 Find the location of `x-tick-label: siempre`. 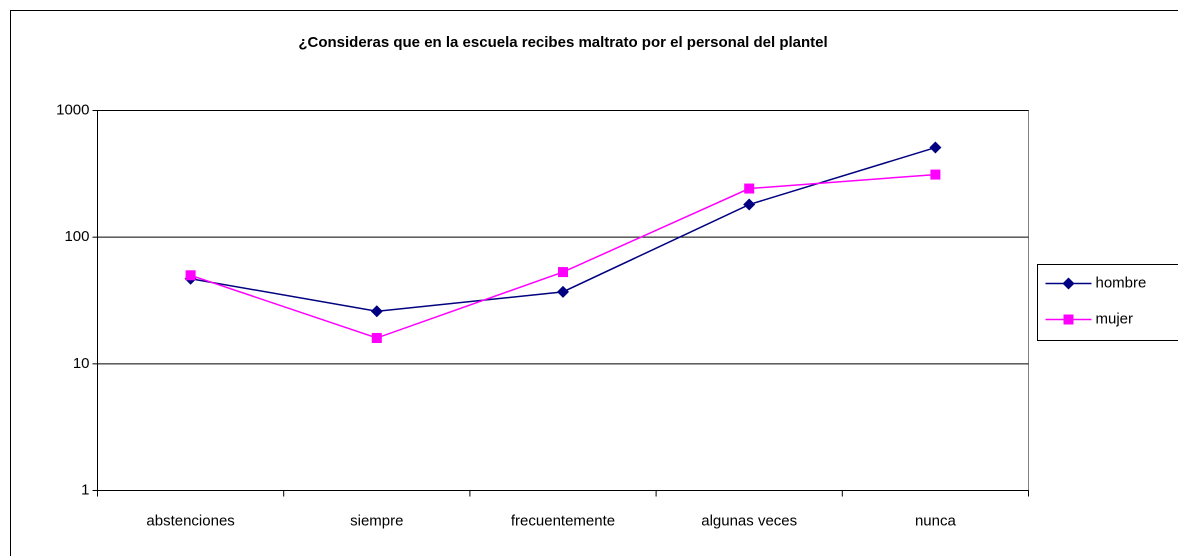

x-tick-label: siempre is located at coordinates (376, 520).